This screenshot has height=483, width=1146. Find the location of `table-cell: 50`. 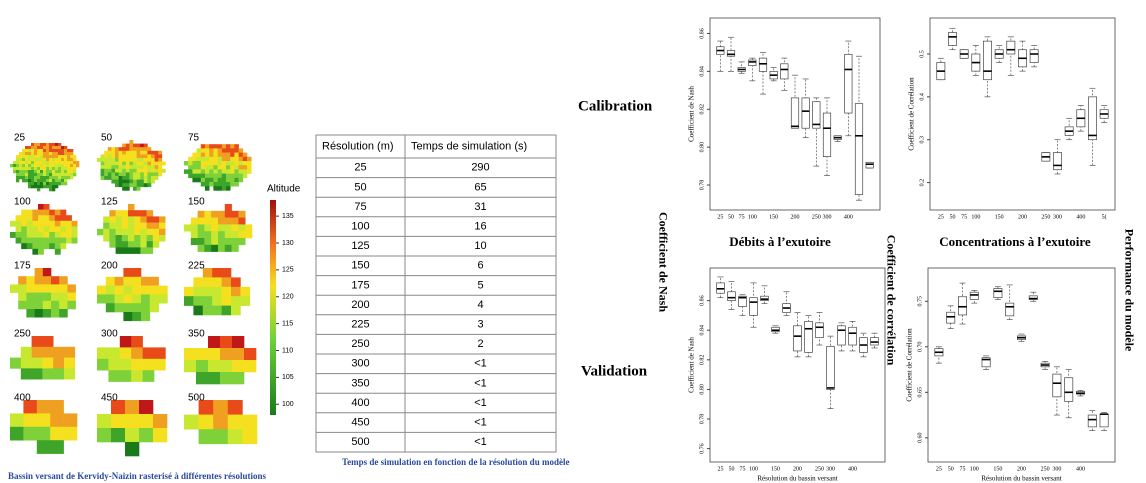

table-cell: 50 is located at coordinates (360, 187).